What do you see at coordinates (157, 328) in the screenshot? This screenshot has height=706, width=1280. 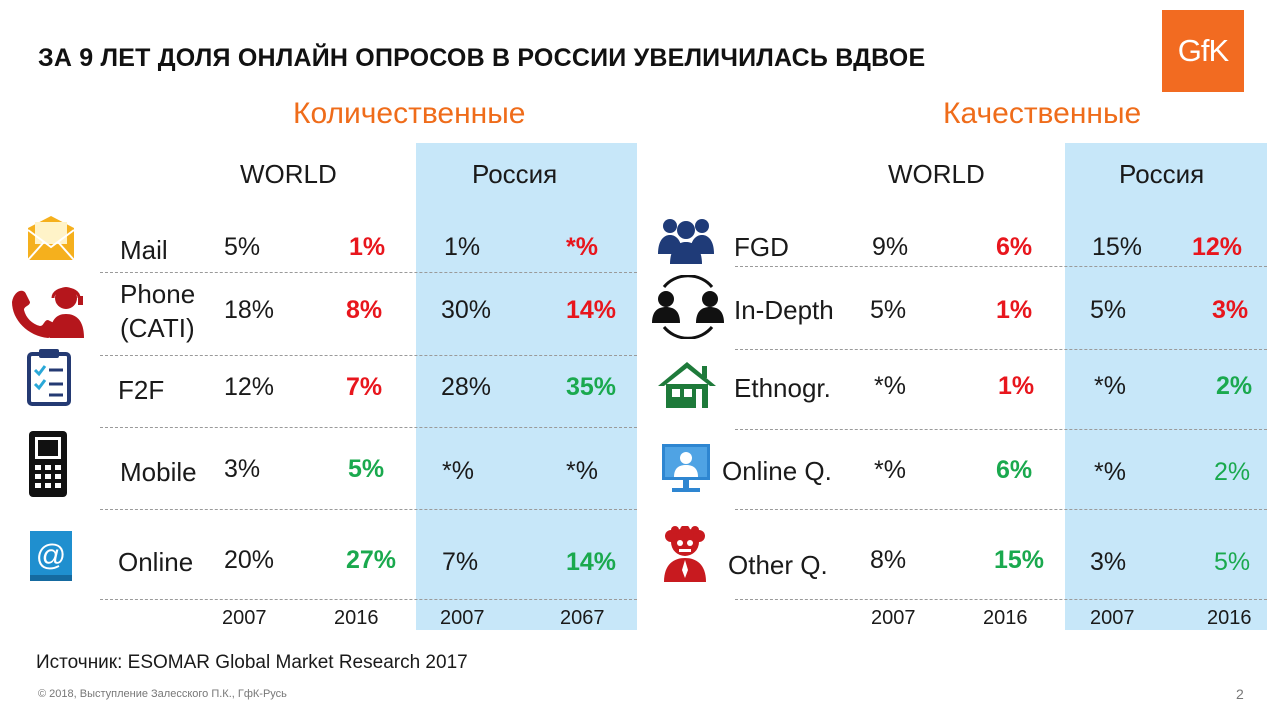 I see `quant-row-label-line2: (CATI)` at bounding box center [157, 328].